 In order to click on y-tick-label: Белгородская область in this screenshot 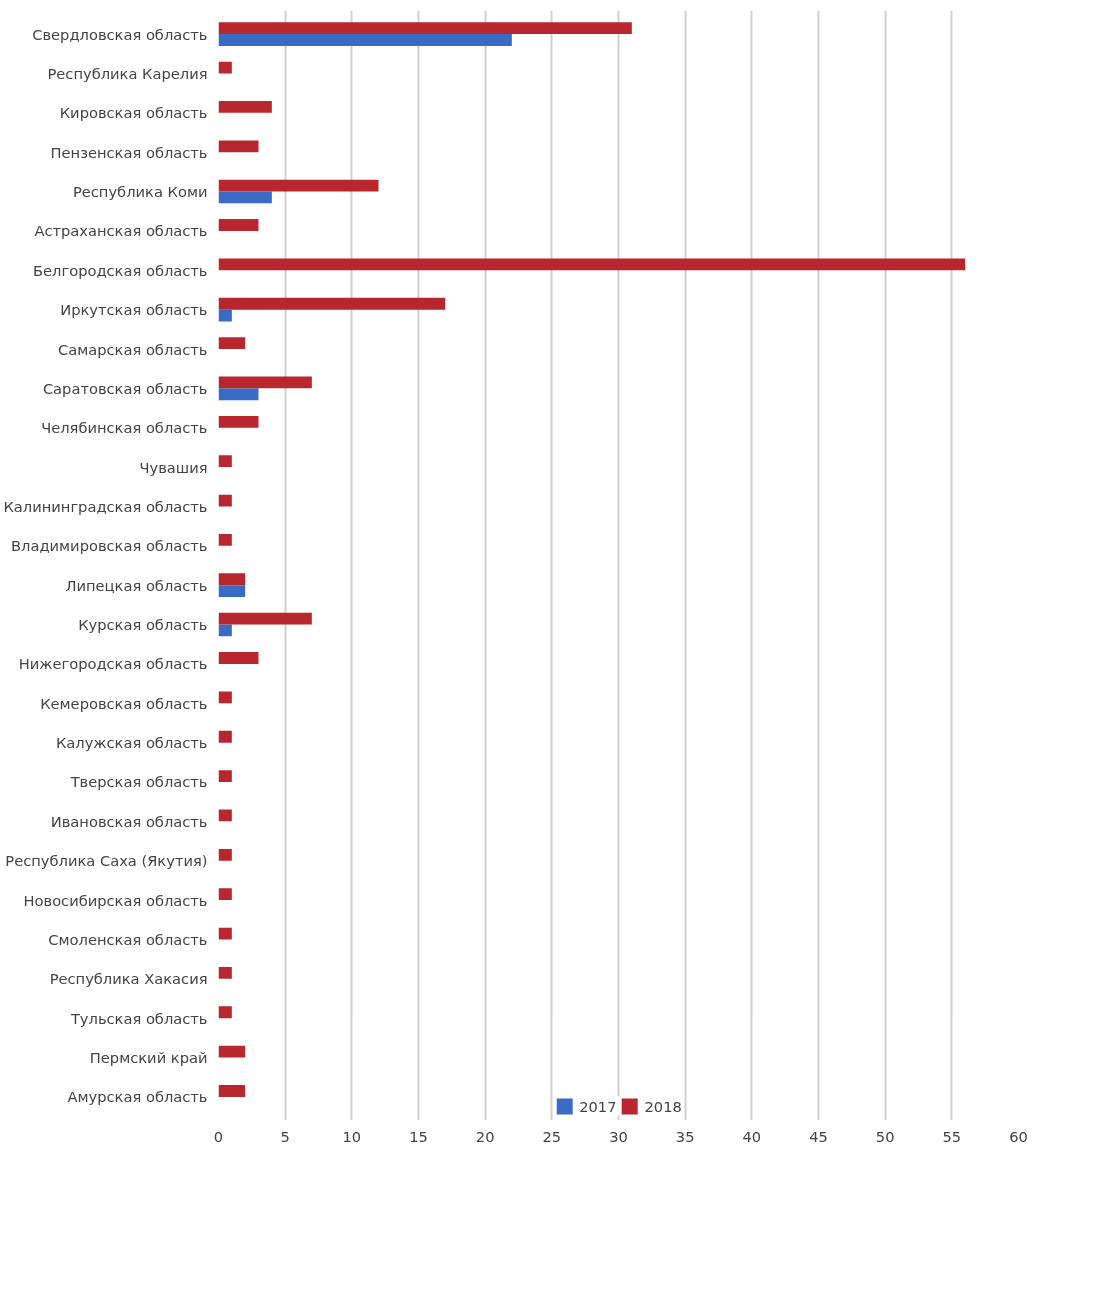, I will do `click(120, 270)`.